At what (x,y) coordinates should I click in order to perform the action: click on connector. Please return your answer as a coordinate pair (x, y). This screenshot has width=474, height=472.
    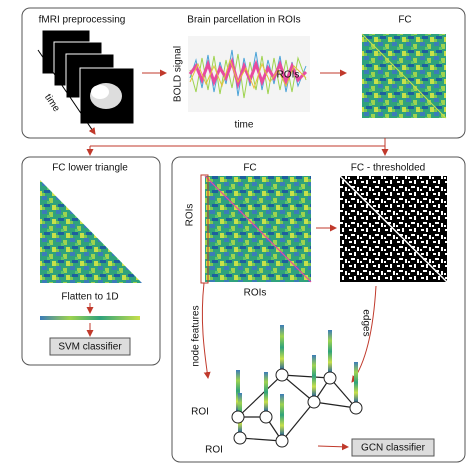
    Looking at the image, I should click on (238, 142).